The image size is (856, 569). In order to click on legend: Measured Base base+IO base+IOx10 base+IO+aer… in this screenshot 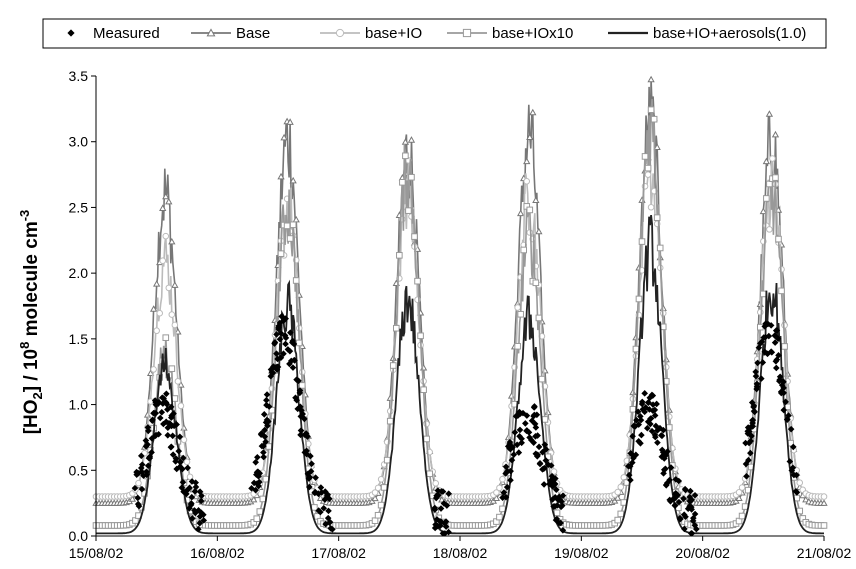, I will do `click(434, 33)`.